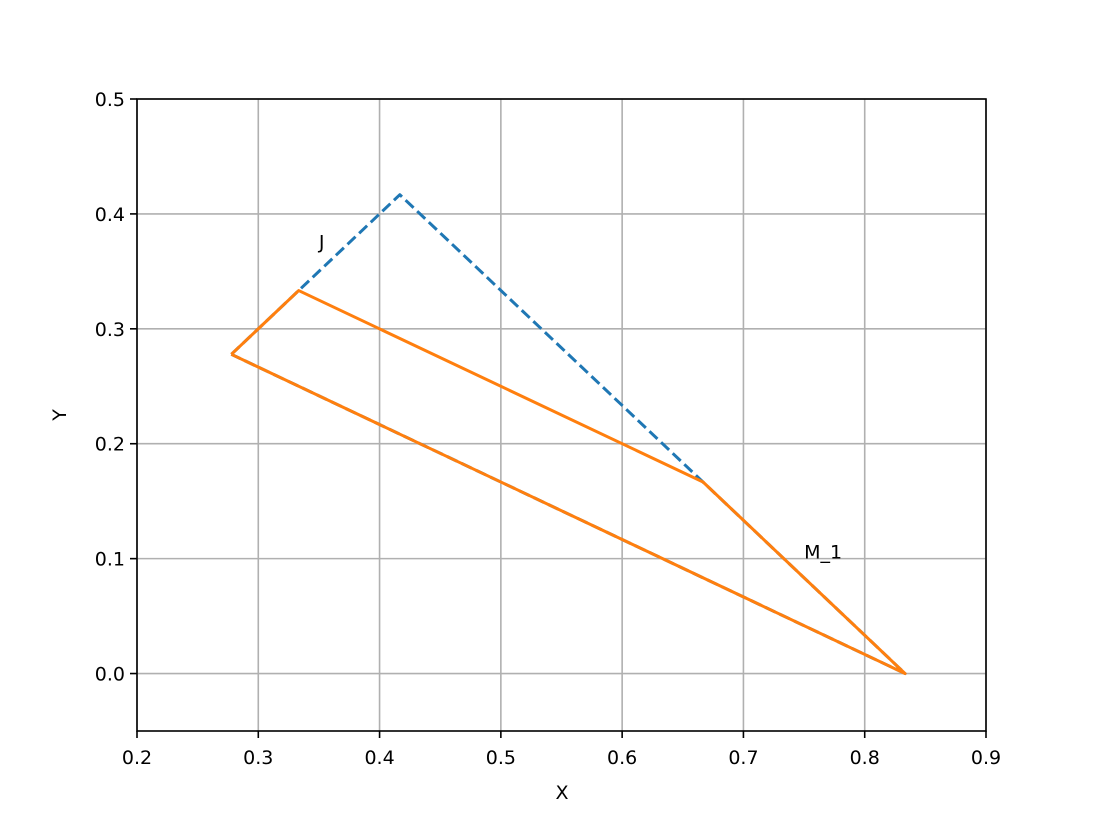 This screenshot has height=822, width=1096. Describe the element at coordinates (137, 758) in the screenshot. I see `x-tick-label: 0.2` at that location.